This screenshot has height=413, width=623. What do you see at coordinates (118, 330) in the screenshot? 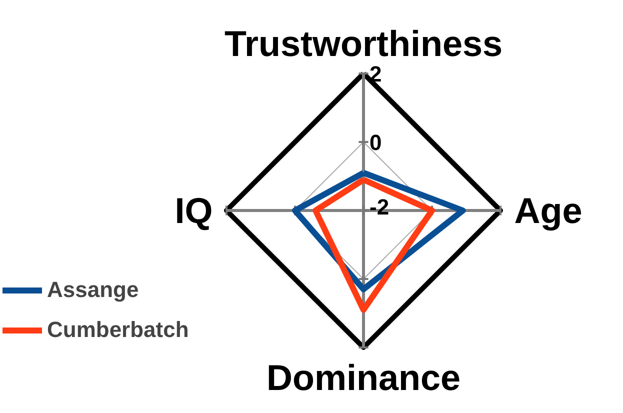
I see `legend-label: Cumberbatch` at bounding box center [118, 330].